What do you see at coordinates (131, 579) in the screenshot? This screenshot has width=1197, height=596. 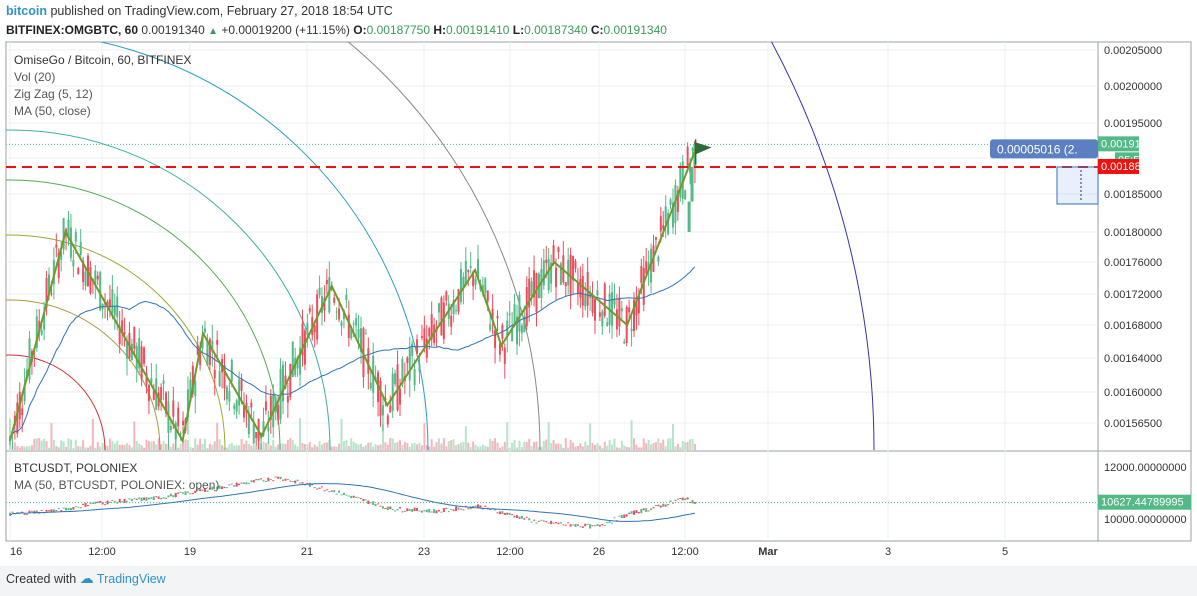 I see `tradingview-link: TradingView` at bounding box center [131, 579].